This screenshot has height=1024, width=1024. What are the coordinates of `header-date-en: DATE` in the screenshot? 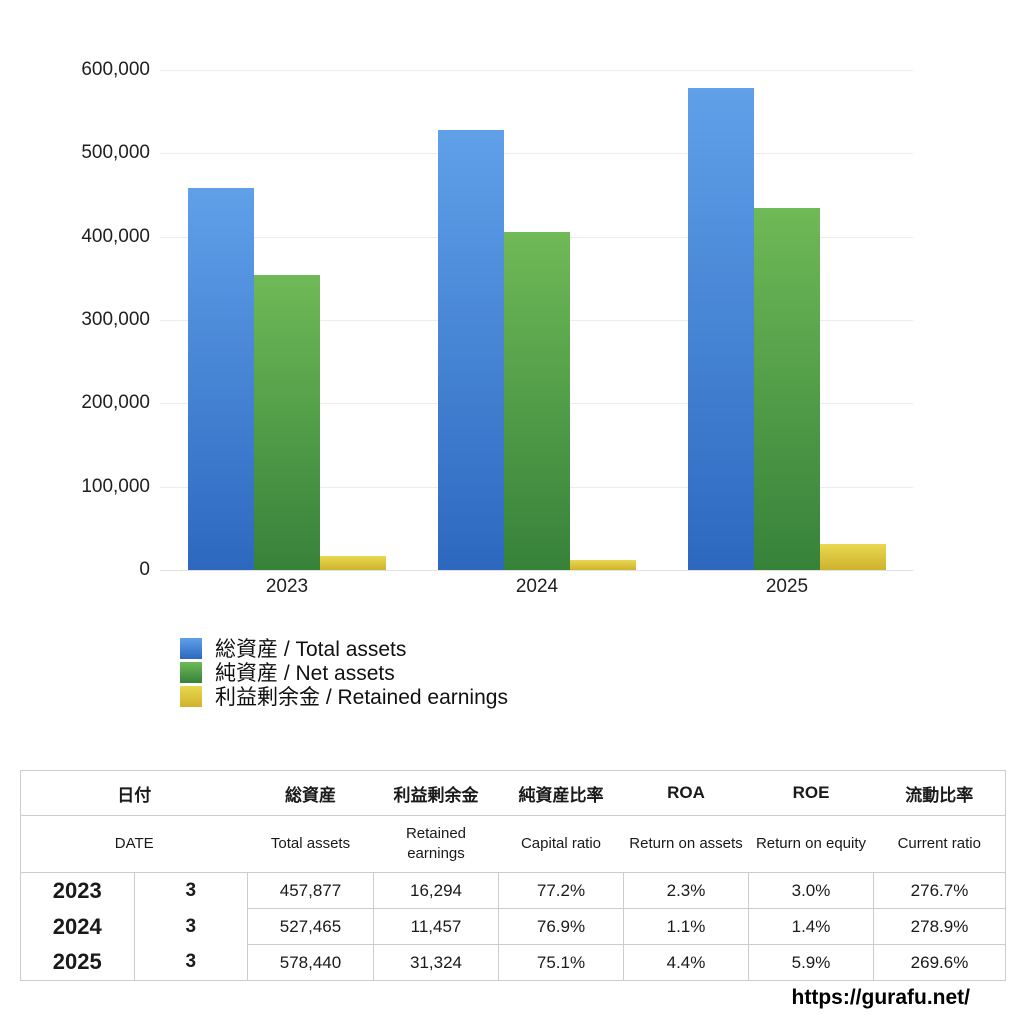 It's located at (134, 844).